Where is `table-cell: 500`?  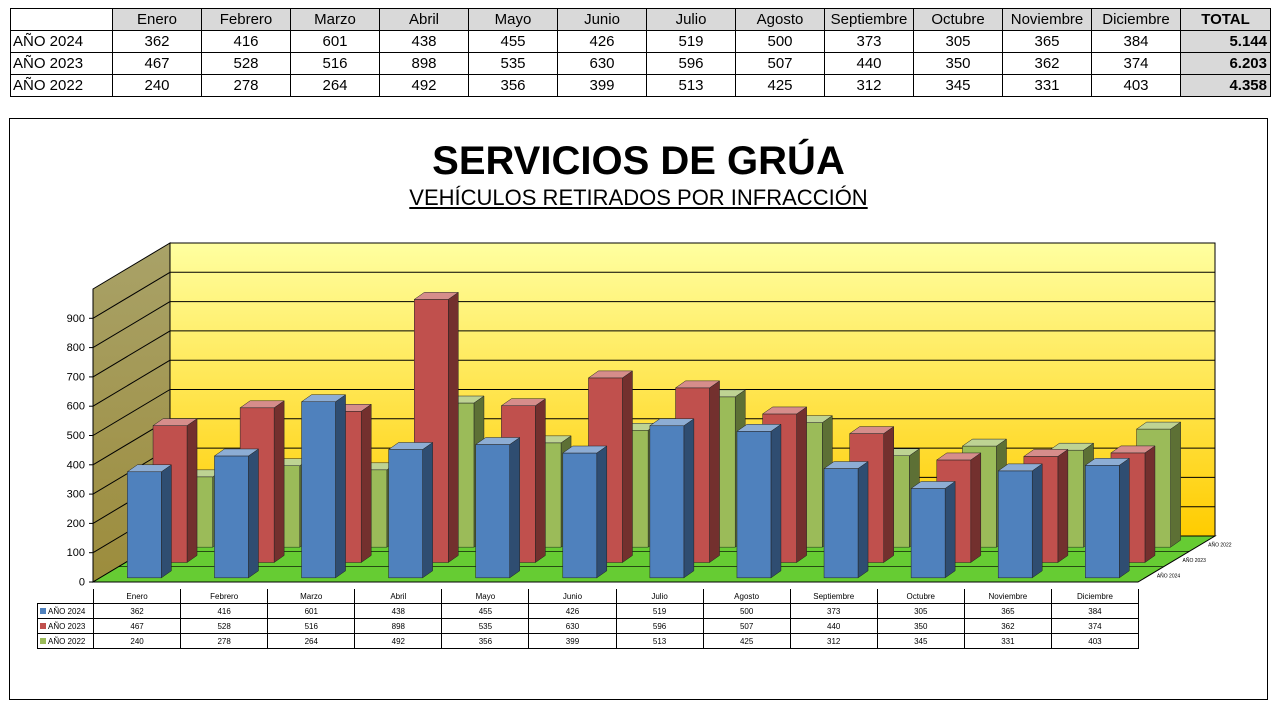 table-cell: 500 is located at coordinates (780, 41).